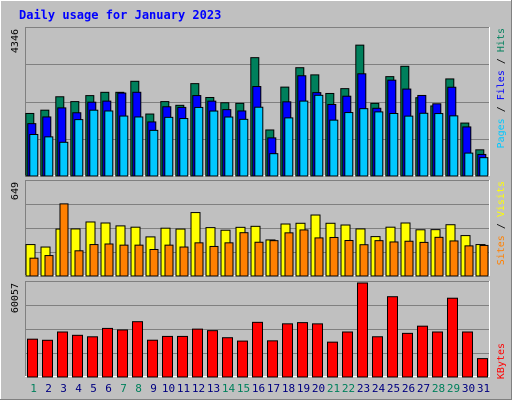 The width and height of the screenshot is (512, 400). What do you see at coordinates (213, 388) in the screenshot?
I see `x-tick-label: 13` at bounding box center [213, 388].